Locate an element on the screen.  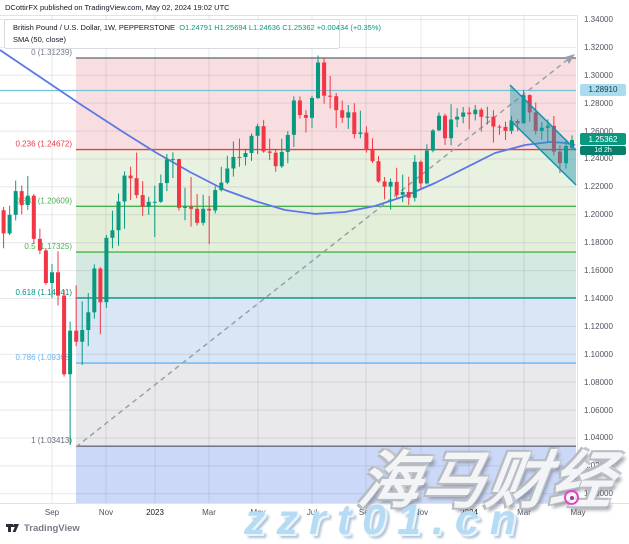
time-axis: Sep Nov 2023 Mar May Jul Sep Nov 2024 Mar May is located at coordinates (314, 512).